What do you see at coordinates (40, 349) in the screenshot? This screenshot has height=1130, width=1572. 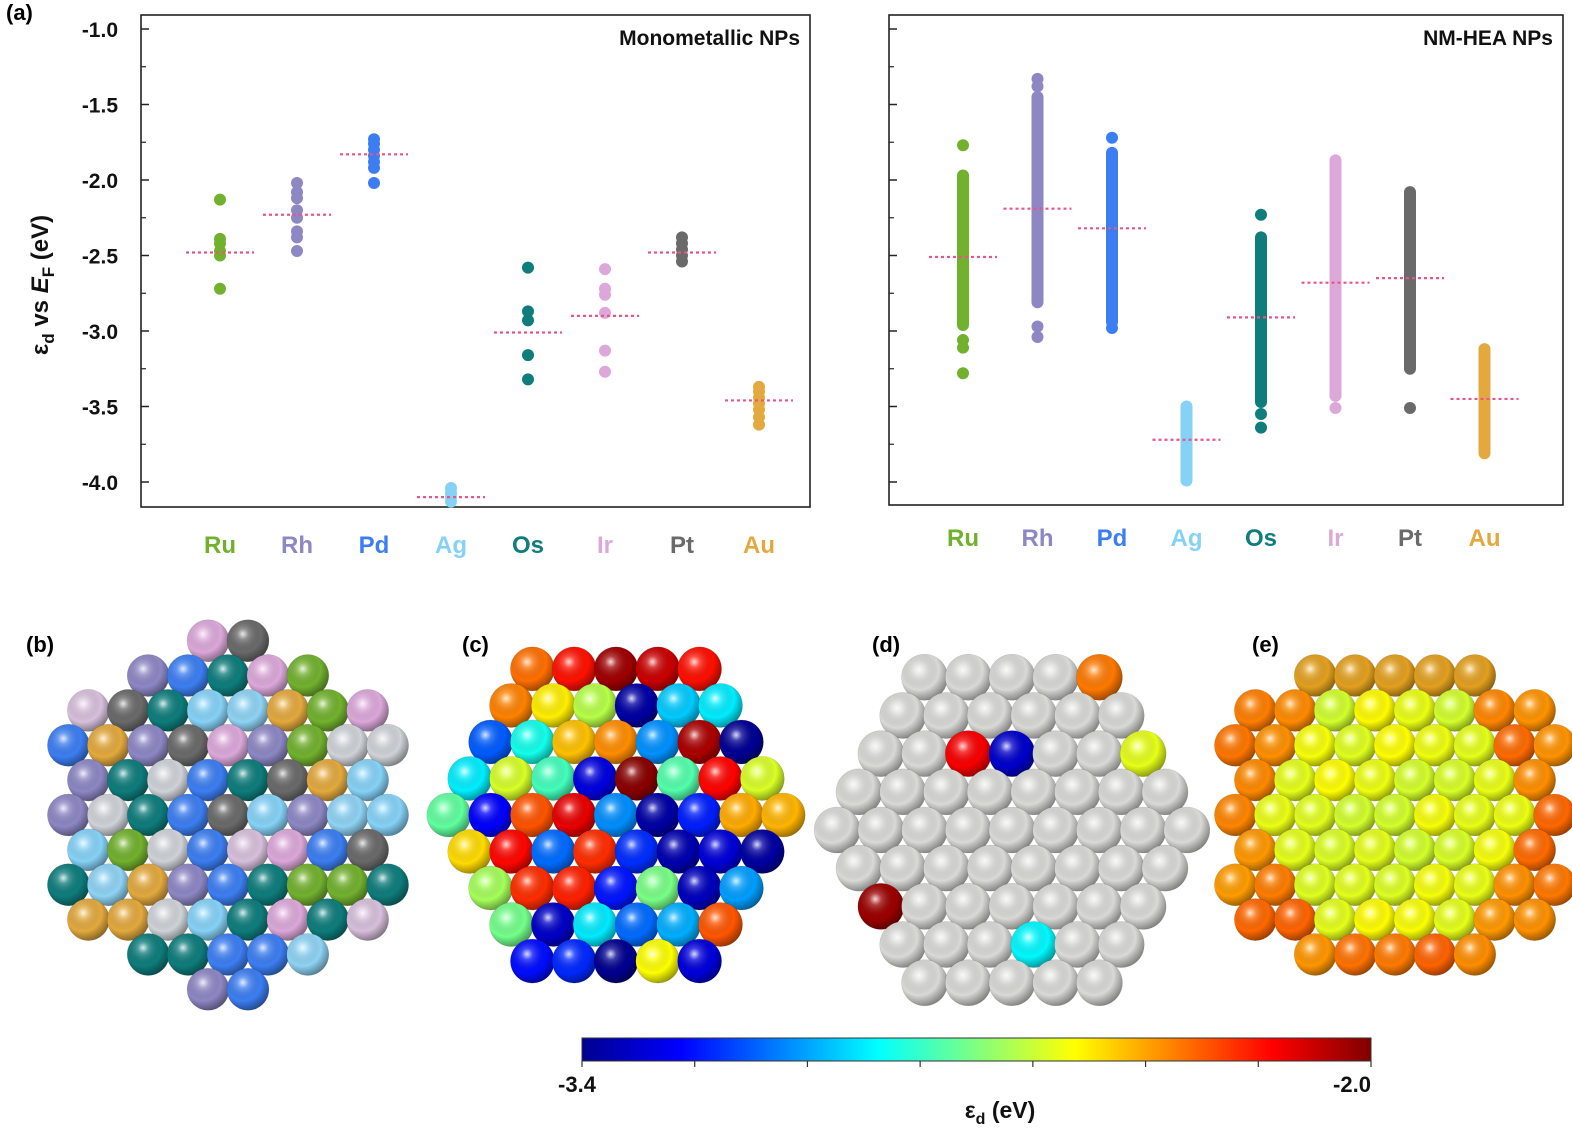 I see `ylabel-epsilon: ε` at bounding box center [40, 349].